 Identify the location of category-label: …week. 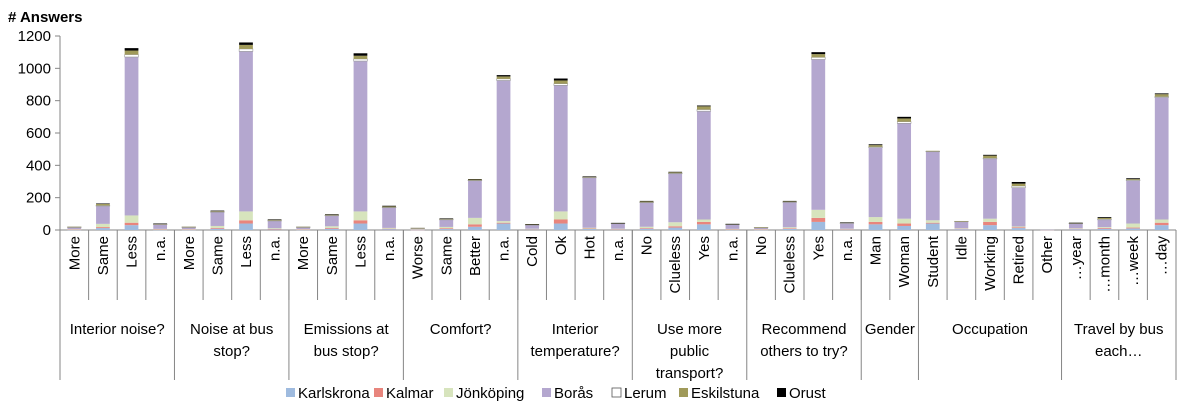
(1133, 261).